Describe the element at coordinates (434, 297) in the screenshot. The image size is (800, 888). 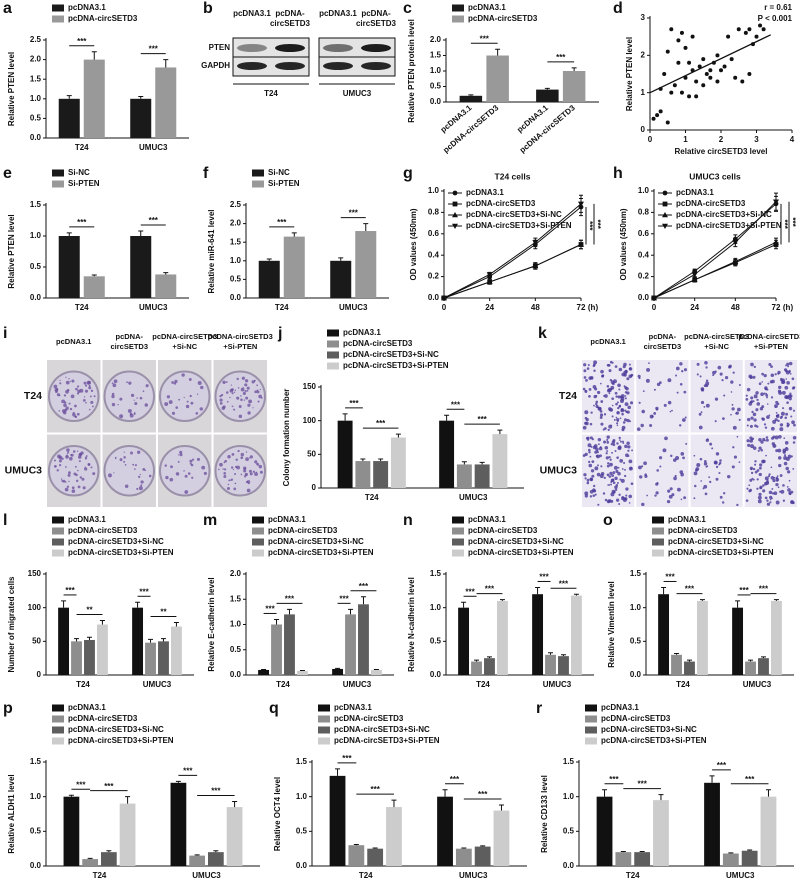
I see `y-tick-label: 0.0` at that location.